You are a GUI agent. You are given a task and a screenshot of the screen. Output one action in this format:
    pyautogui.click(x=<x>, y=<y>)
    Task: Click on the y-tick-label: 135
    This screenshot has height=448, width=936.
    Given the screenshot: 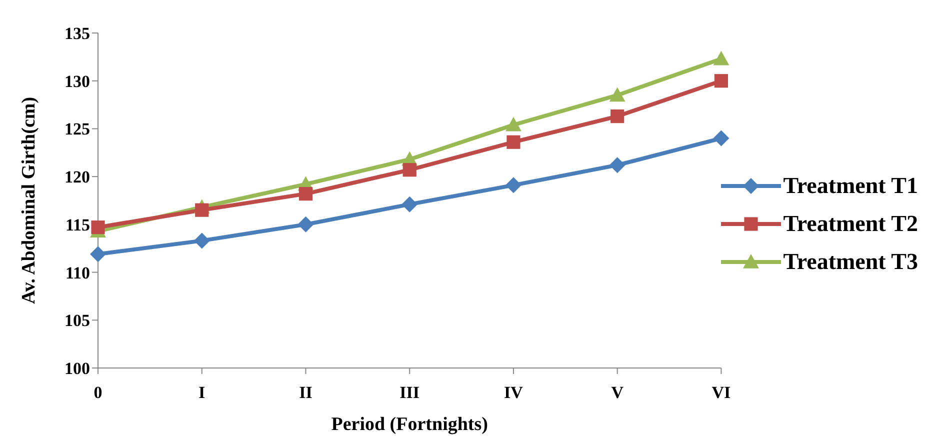 What is the action you would take?
    pyautogui.click(x=77, y=34)
    